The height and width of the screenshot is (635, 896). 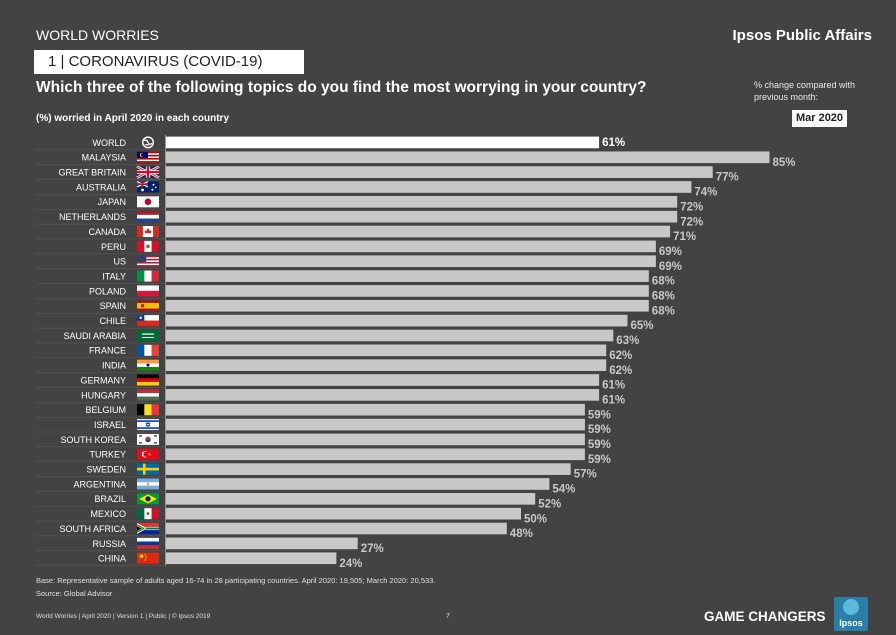 What do you see at coordinates (819, 118) in the screenshot?
I see `month-badge: Mar 2020` at bounding box center [819, 118].